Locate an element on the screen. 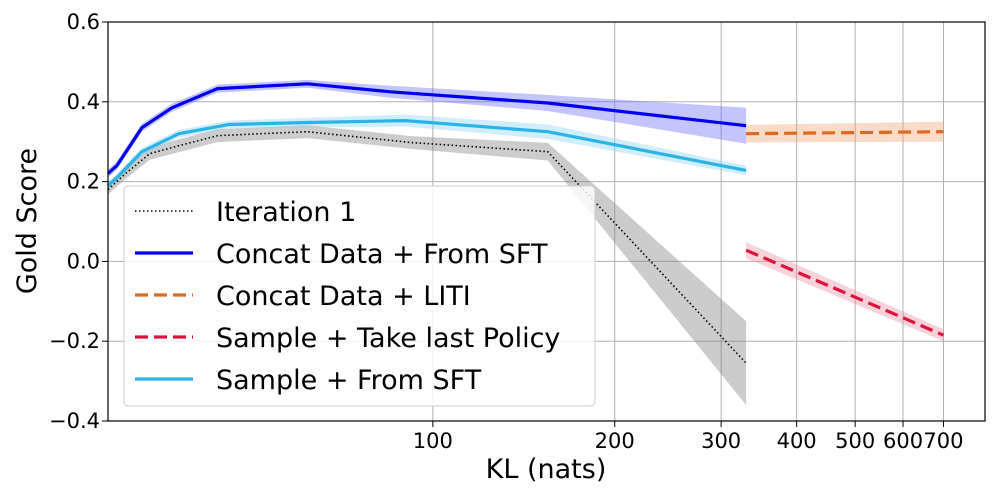  x-axis-label: KL (nats) is located at coordinates (546, 469).